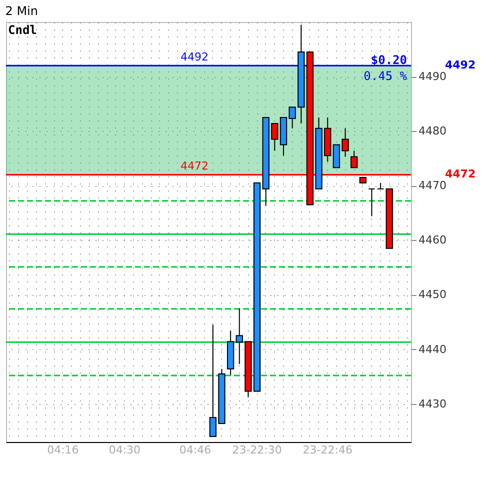  I want to click on x-tick-label: 04:30, so click(124, 450).